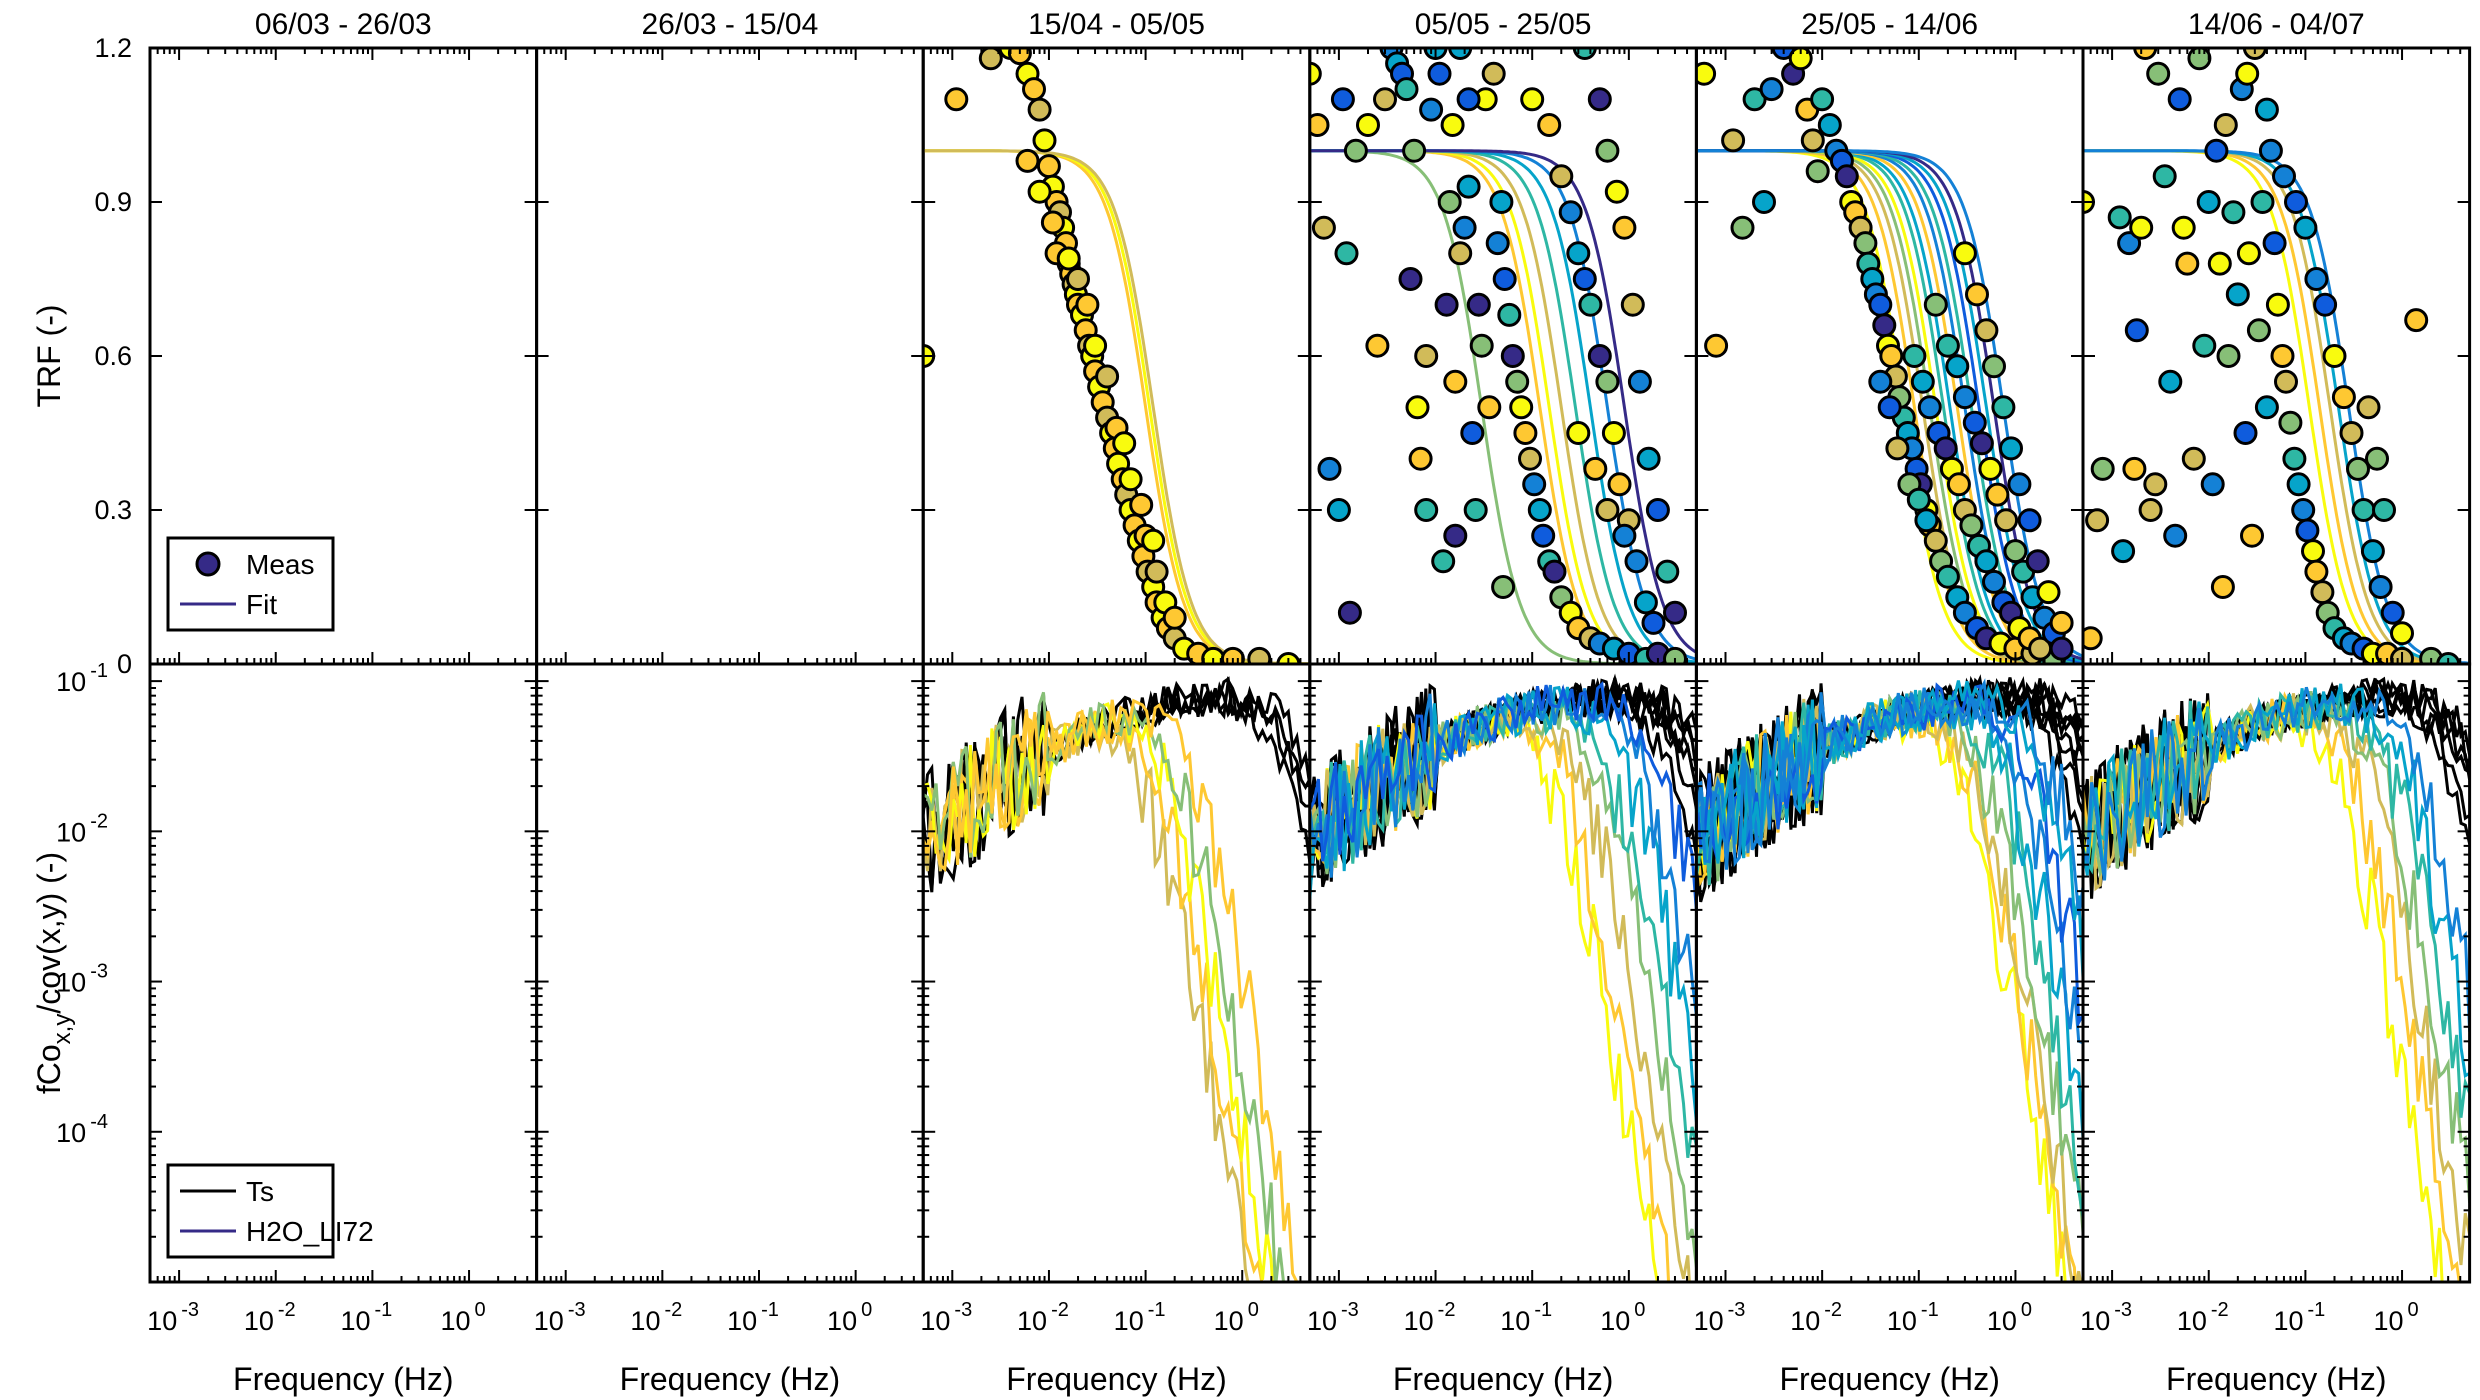  Describe the element at coordinates (62, 1029) in the screenshot. I see `ylabel-subscript: x,y` at that location.